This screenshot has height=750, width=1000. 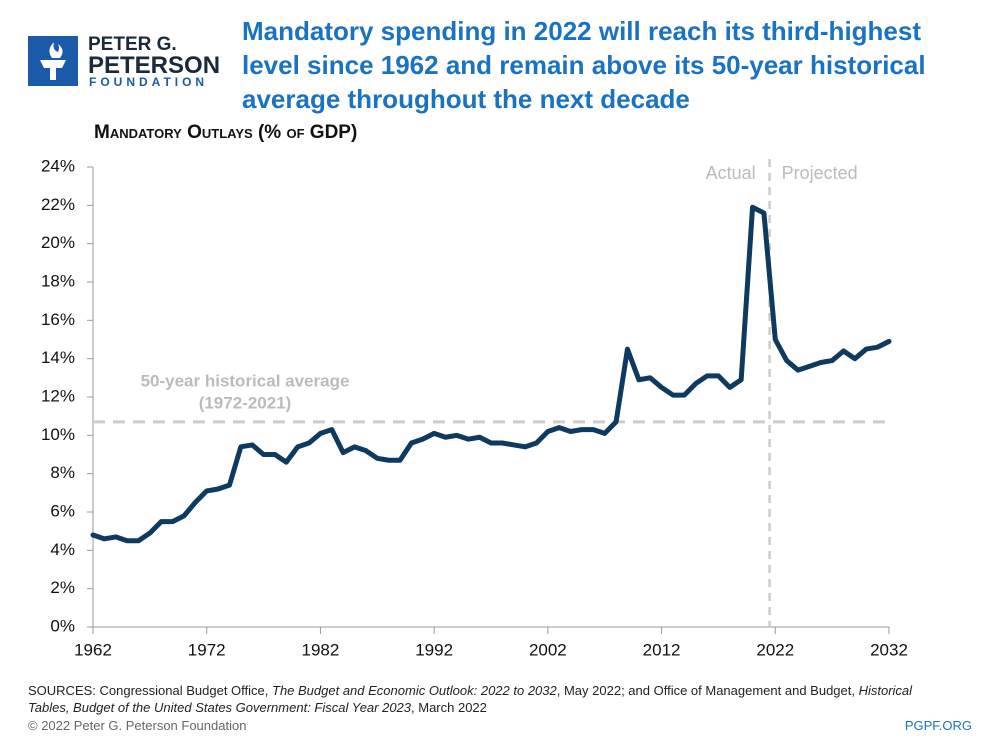 I want to click on logo-text: PETERSON, so click(x=154, y=65).